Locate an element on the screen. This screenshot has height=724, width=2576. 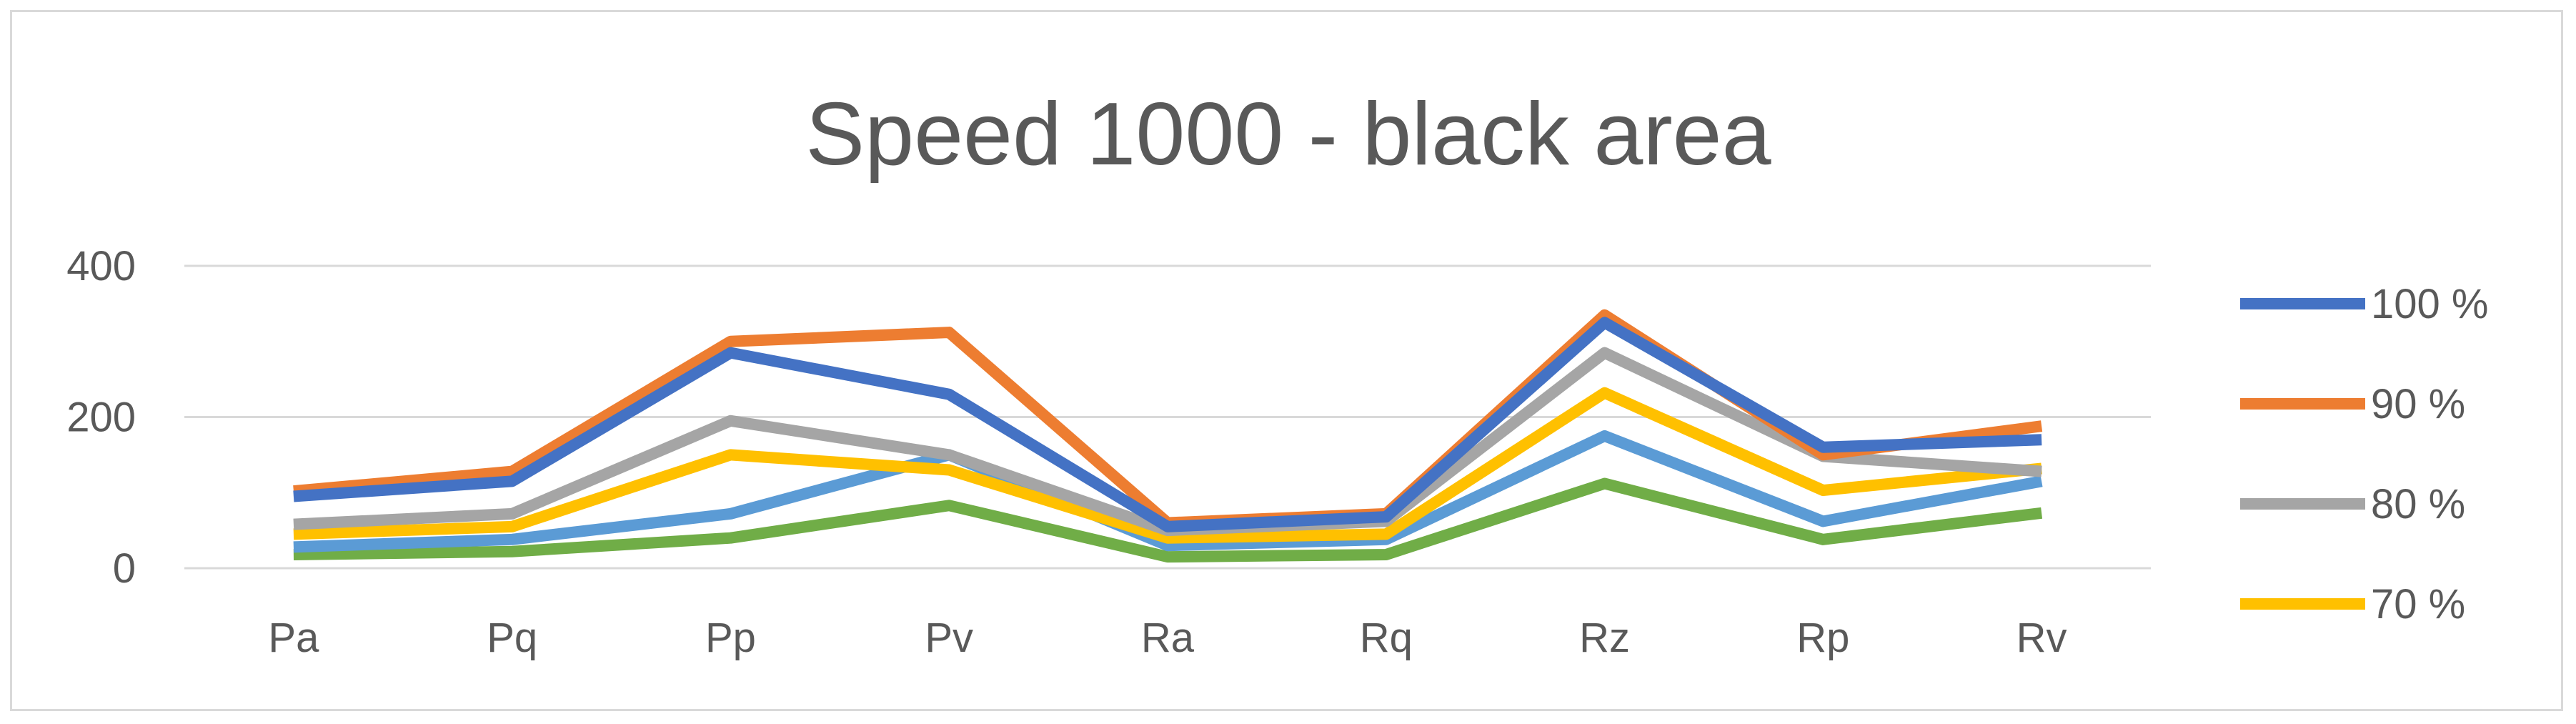
legend-label: 90 % is located at coordinates (2418, 404).